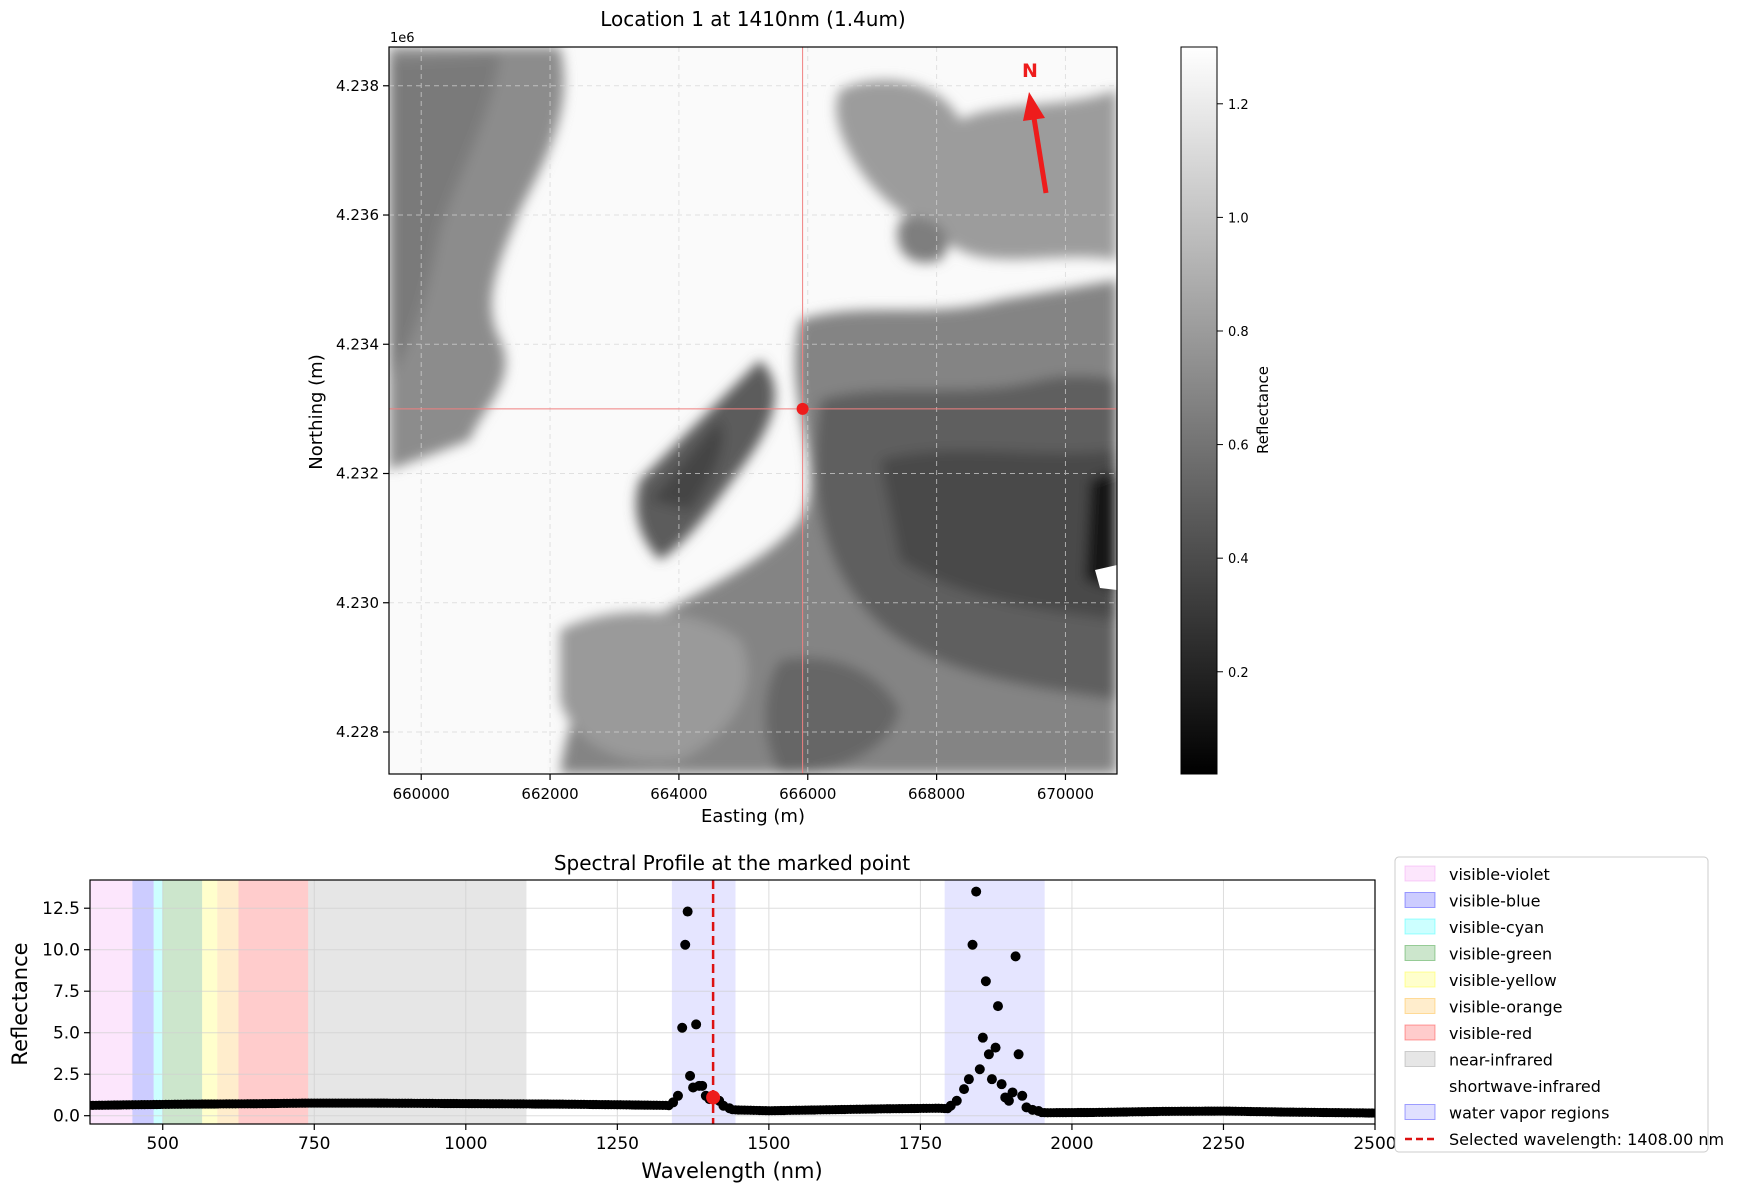 The image size is (1750, 1189). What do you see at coordinates (1374, 1144) in the screenshot?
I see `spectral-x-tick-label: 2500` at bounding box center [1374, 1144].